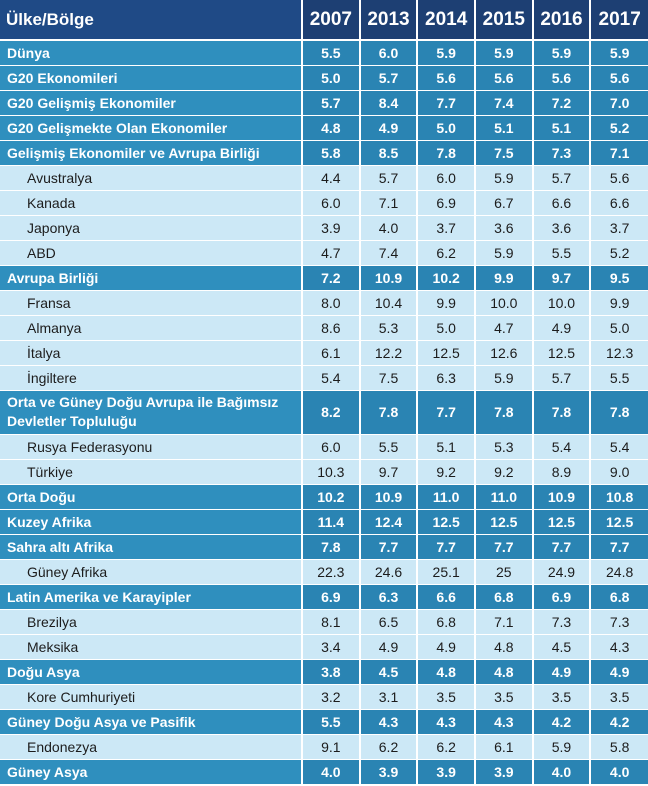 Image resolution: width=648 pixels, height=786 pixels. What do you see at coordinates (324, 472) in the screenshot?
I see `table-row-country: Türkiye 10.3 9.7 9.2 9.2 8.9 9.0` at bounding box center [324, 472].